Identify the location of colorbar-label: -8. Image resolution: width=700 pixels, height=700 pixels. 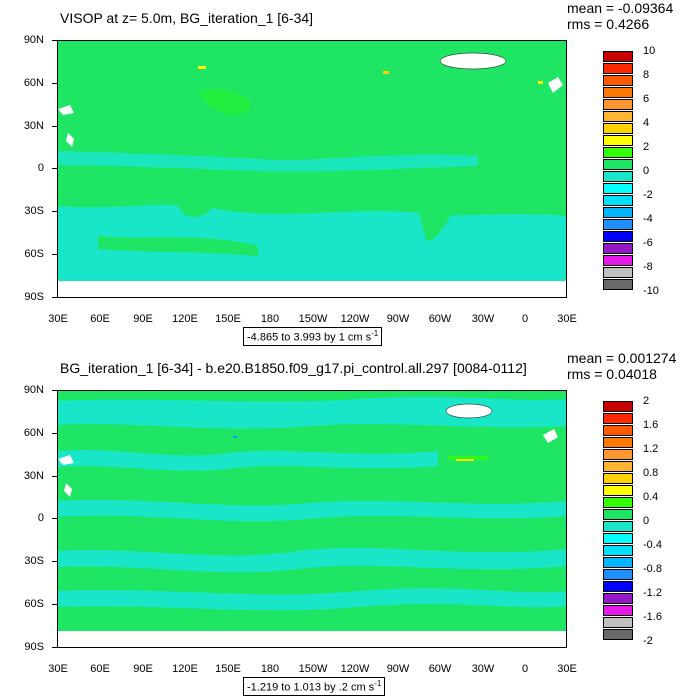
(648, 267).